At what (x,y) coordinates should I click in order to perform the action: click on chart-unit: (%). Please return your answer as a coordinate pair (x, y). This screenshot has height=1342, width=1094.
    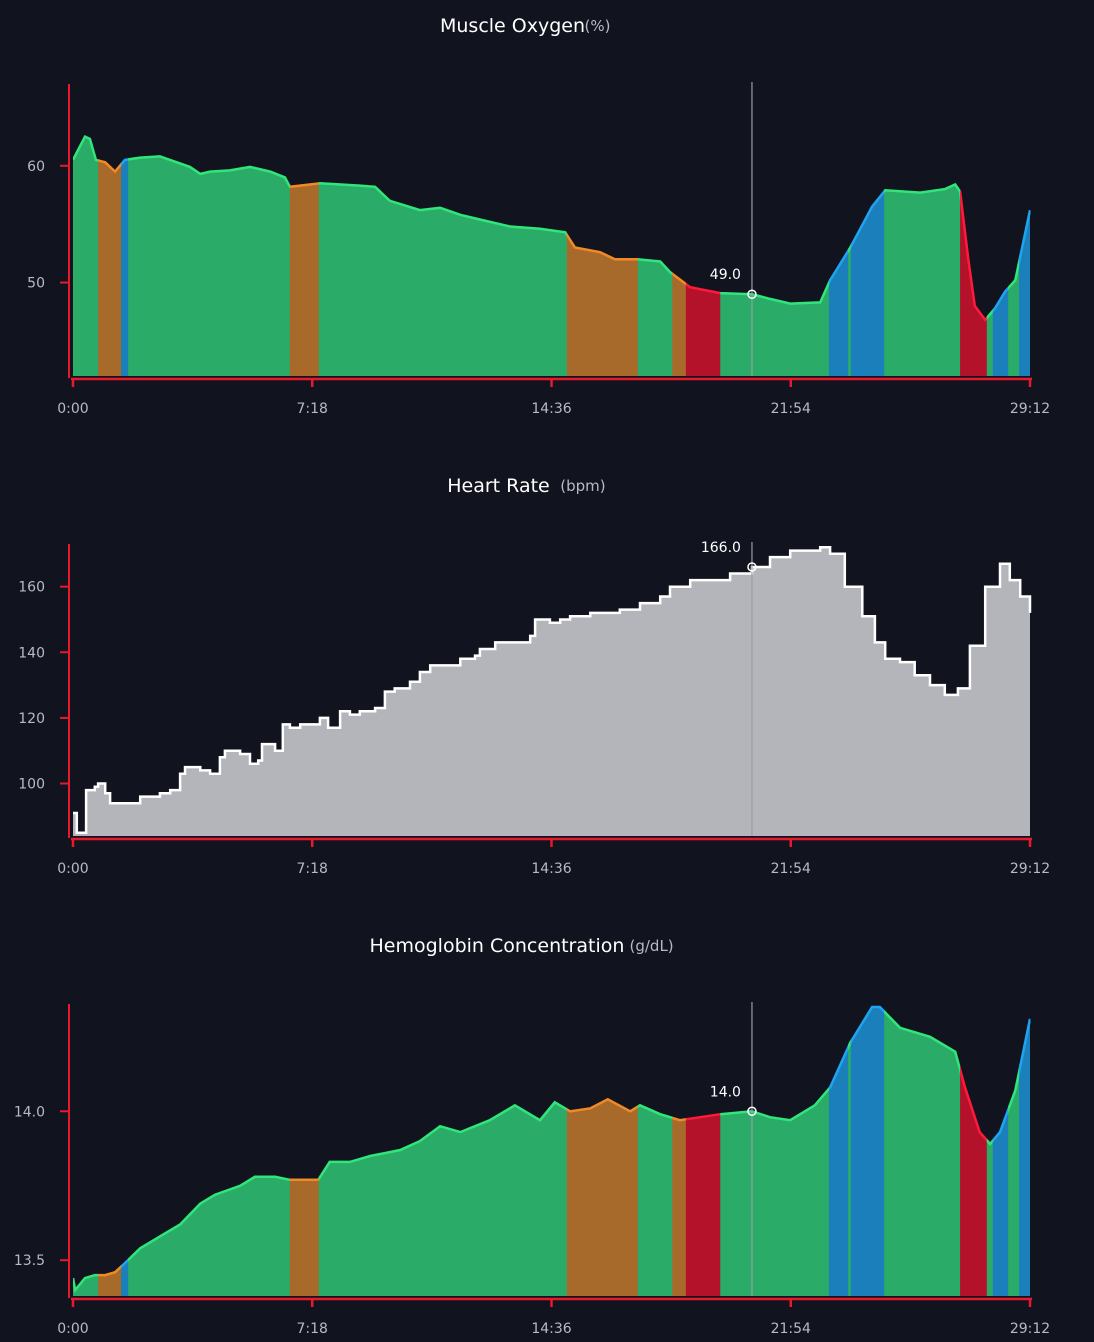
    Looking at the image, I should click on (598, 26).